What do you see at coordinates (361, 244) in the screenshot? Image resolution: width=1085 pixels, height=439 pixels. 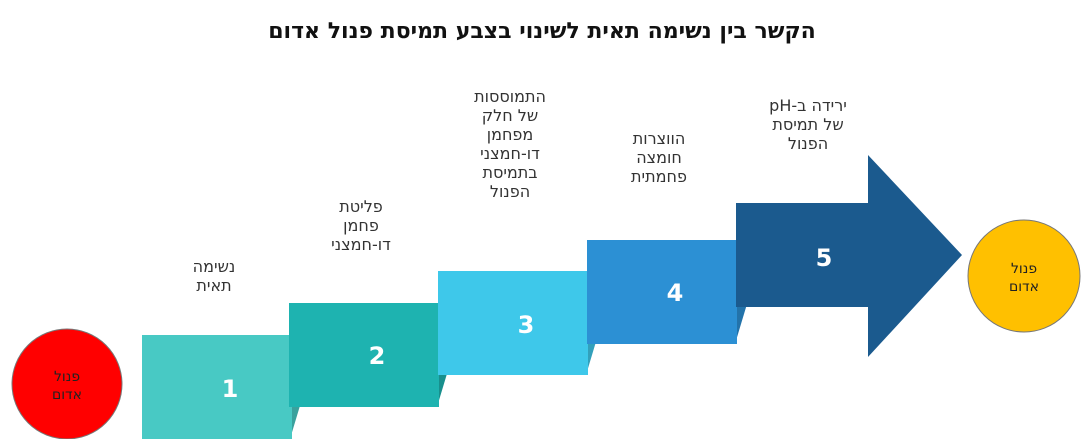 I see `step-label-2-line-3: דו-חמצני` at bounding box center [361, 244].